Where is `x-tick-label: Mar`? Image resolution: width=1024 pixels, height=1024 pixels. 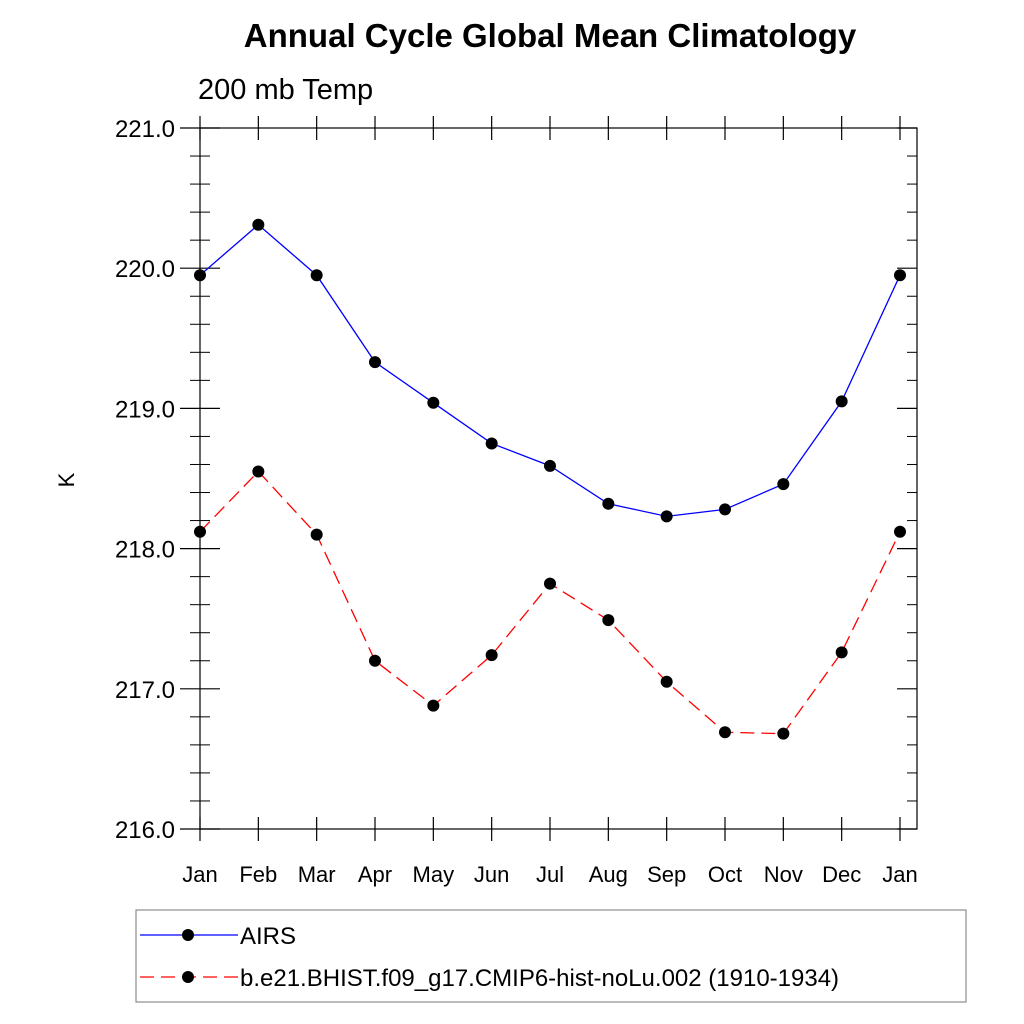 x-tick-label: Mar is located at coordinates (317, 874).